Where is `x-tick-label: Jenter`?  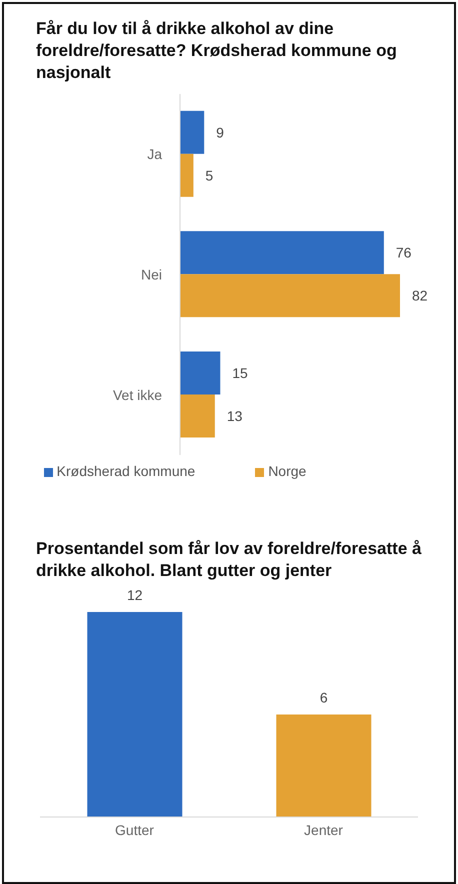 x-tick-label: Jenter is located at coordinates (324, 830).